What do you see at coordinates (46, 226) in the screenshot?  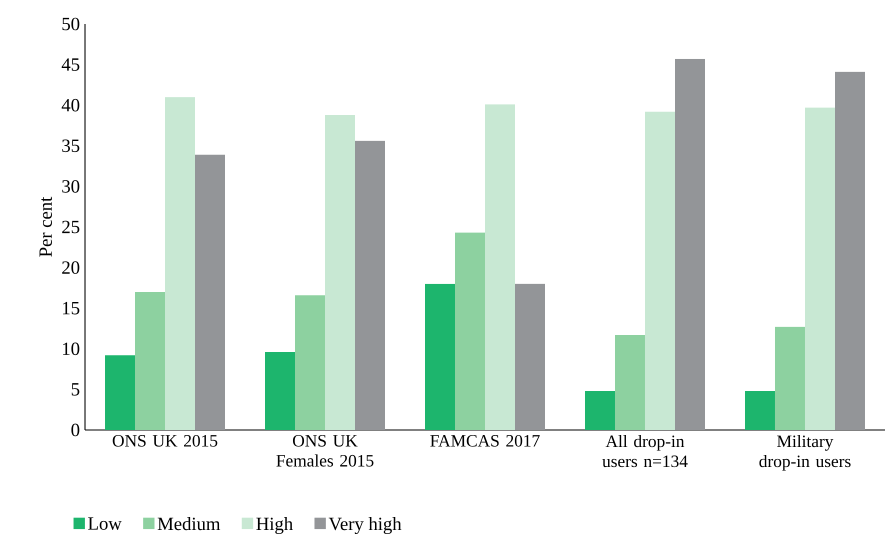 I see `y-axis-title: Per cent` at bounding box center [46, 226].